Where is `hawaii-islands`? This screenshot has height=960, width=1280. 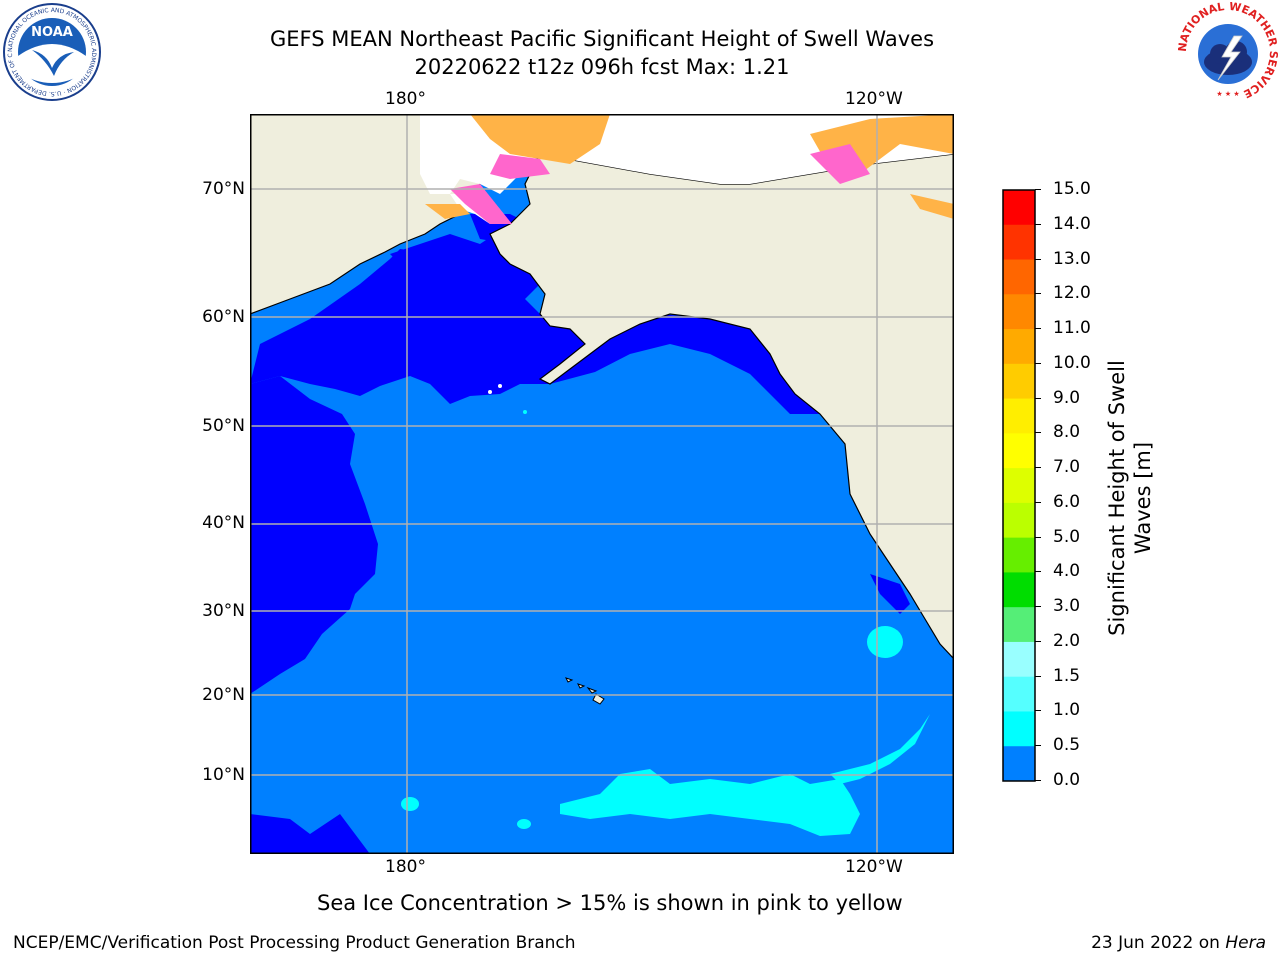 hawaii-islands is located at coordinates (585, 691).